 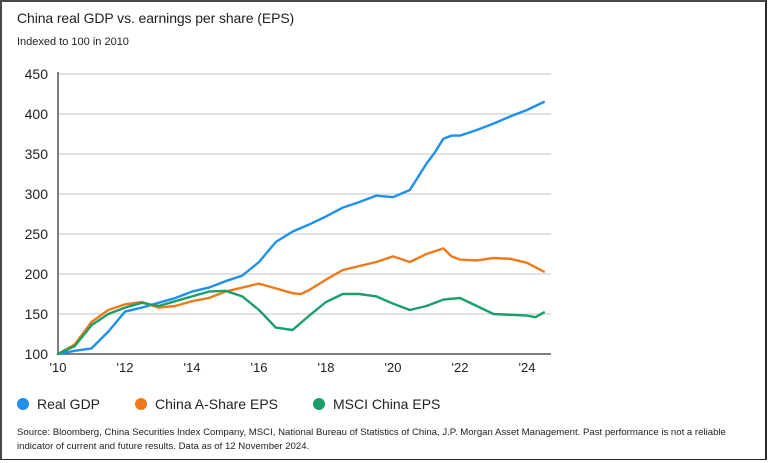 I want to click on x-axis-labels: '10 '12 '14 '16 '18 '20 '22 '24, so click(x=293, y=367).